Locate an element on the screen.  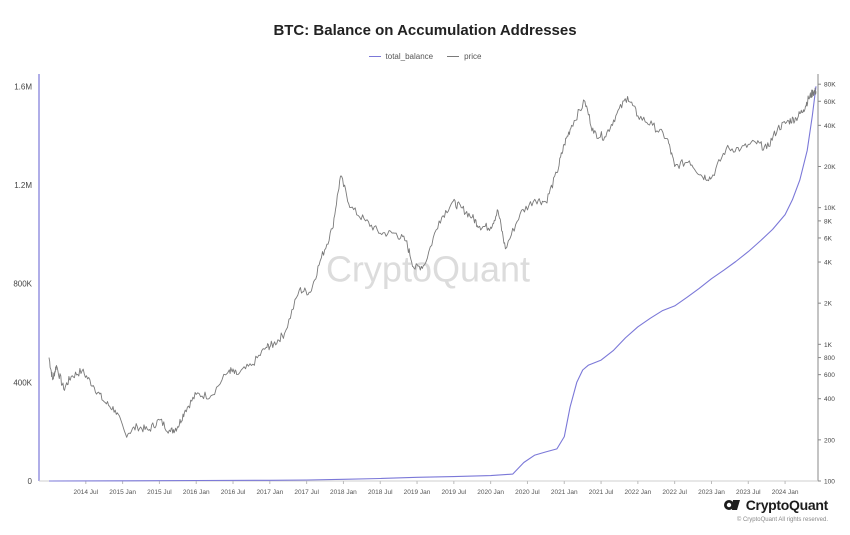
x-tick-label: 2020 Jan is located at coordinates (490, 492).